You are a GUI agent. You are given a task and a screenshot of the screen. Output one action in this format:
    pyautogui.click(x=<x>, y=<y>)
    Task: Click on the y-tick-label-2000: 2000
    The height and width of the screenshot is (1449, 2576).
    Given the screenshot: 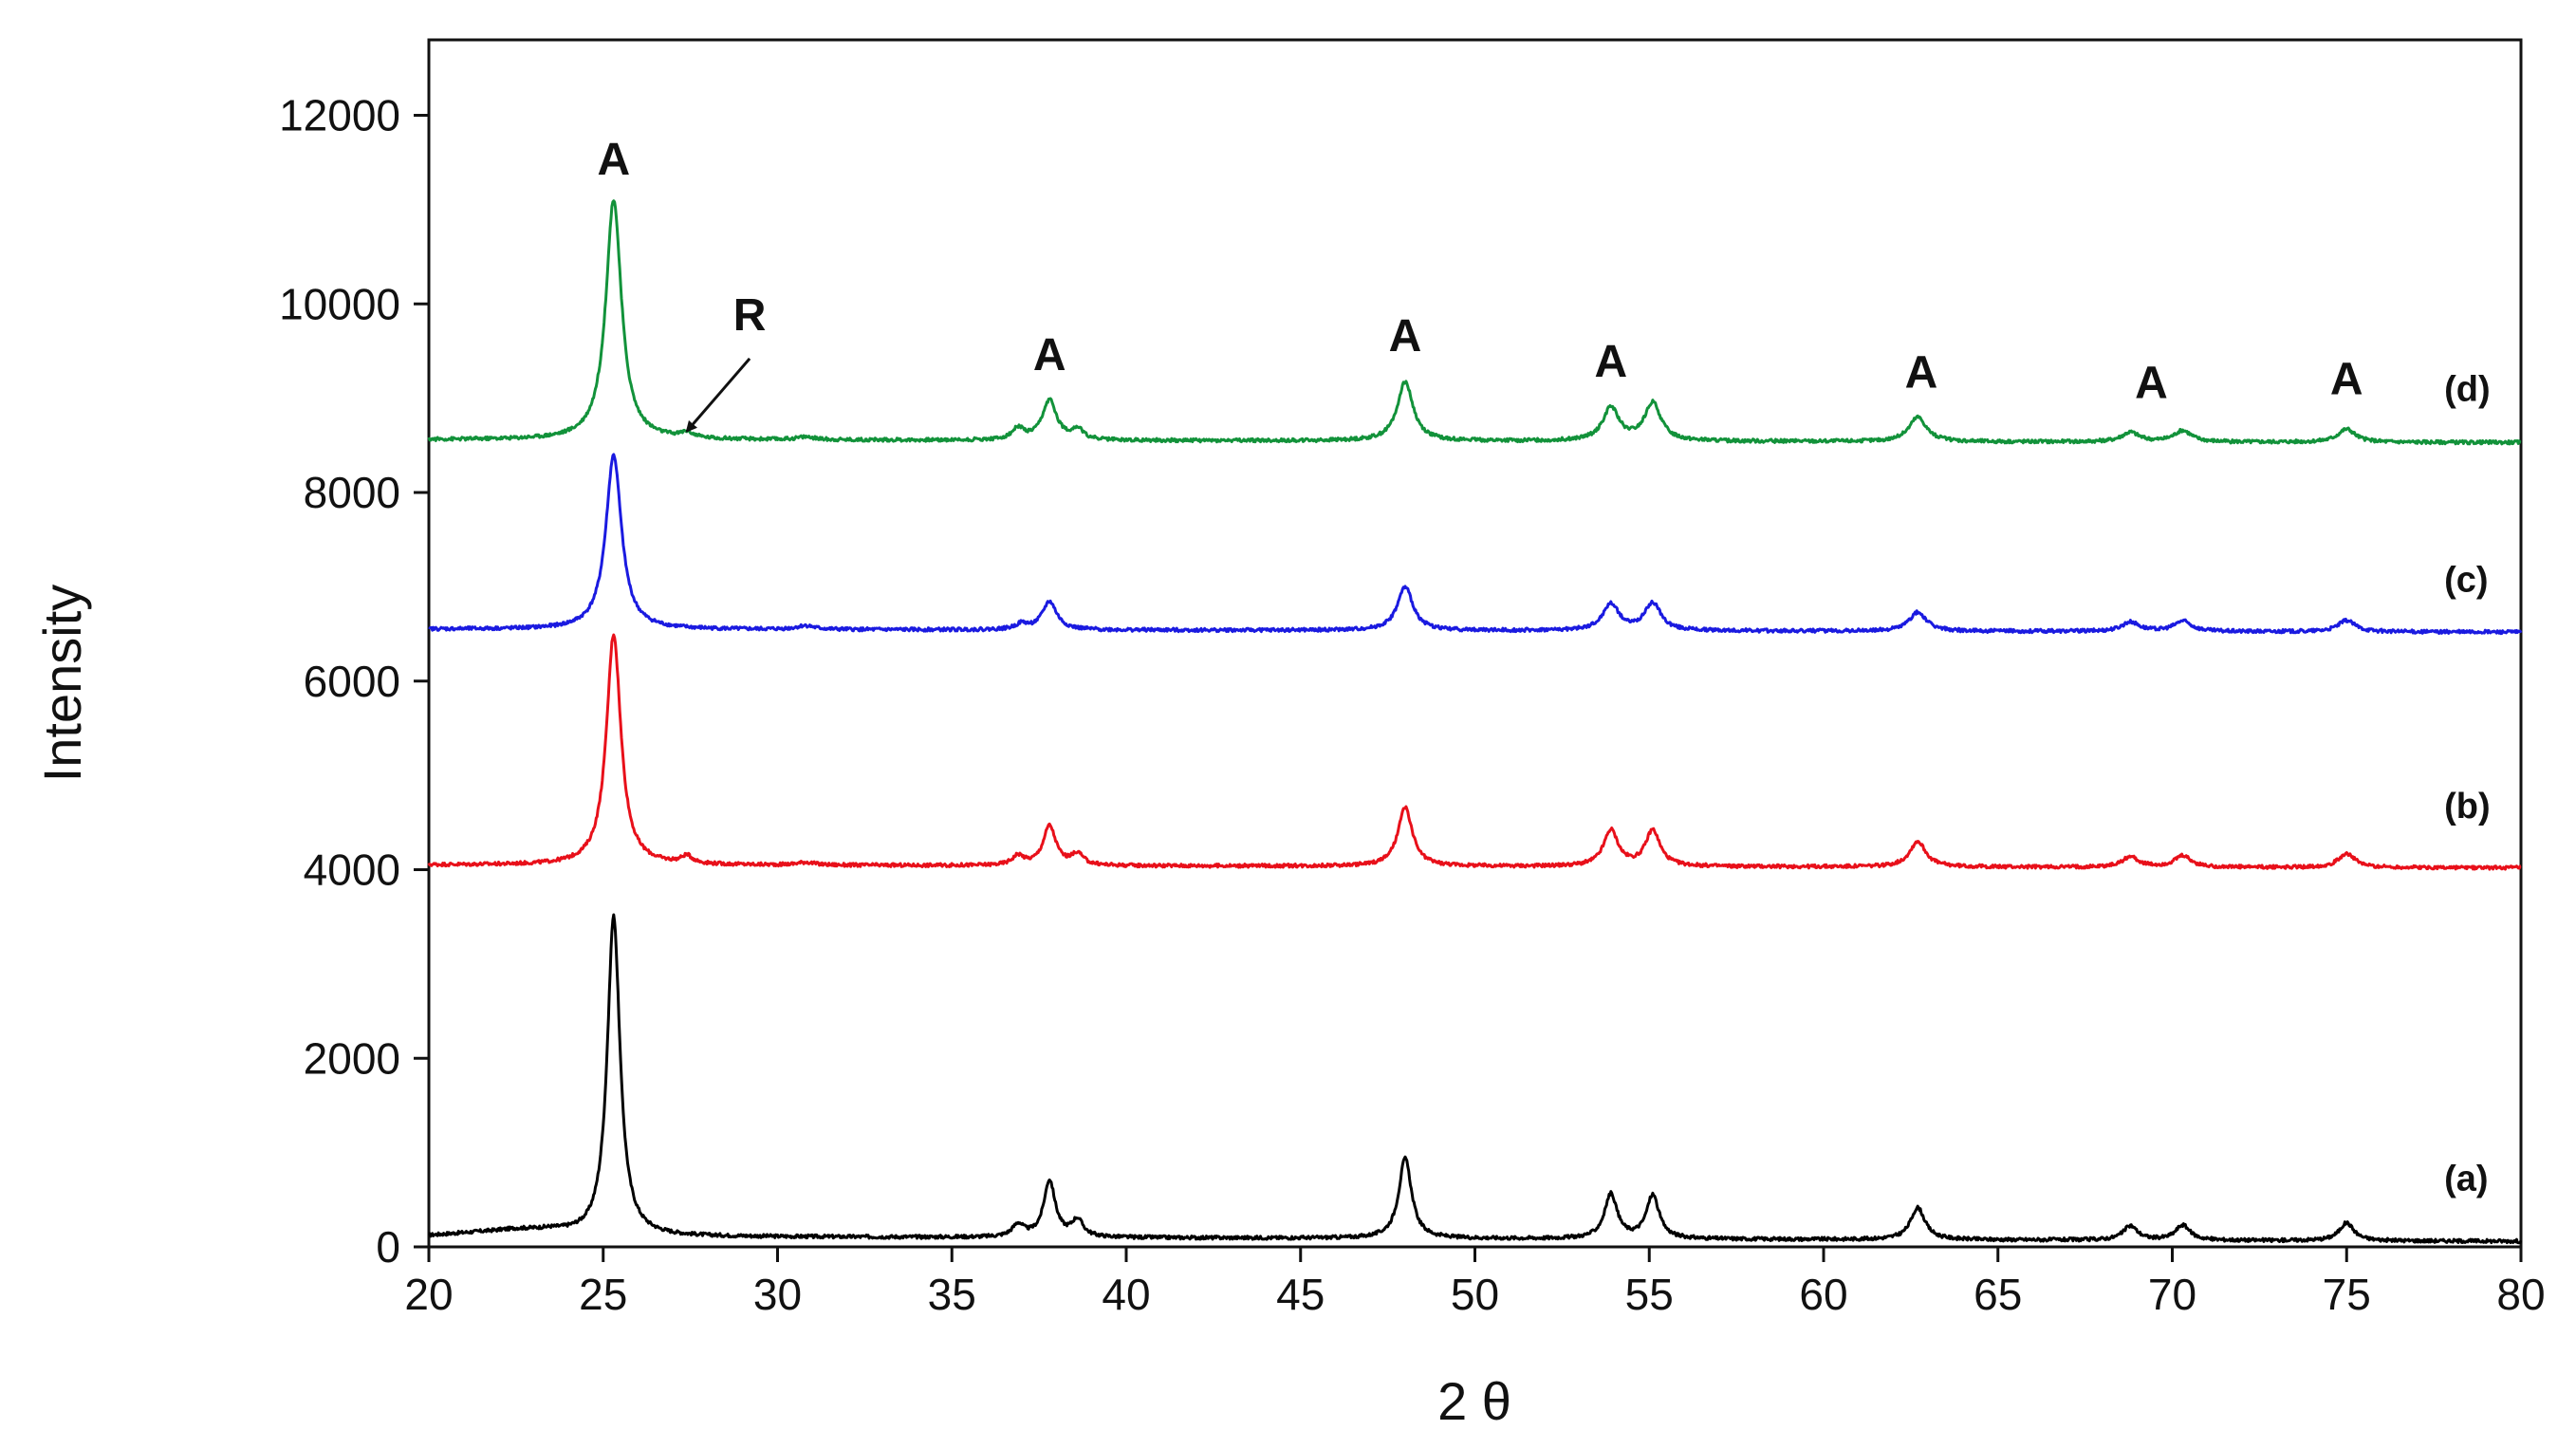 What is the action you would take?
    pyautogui.click(x=352, y=1058)
    